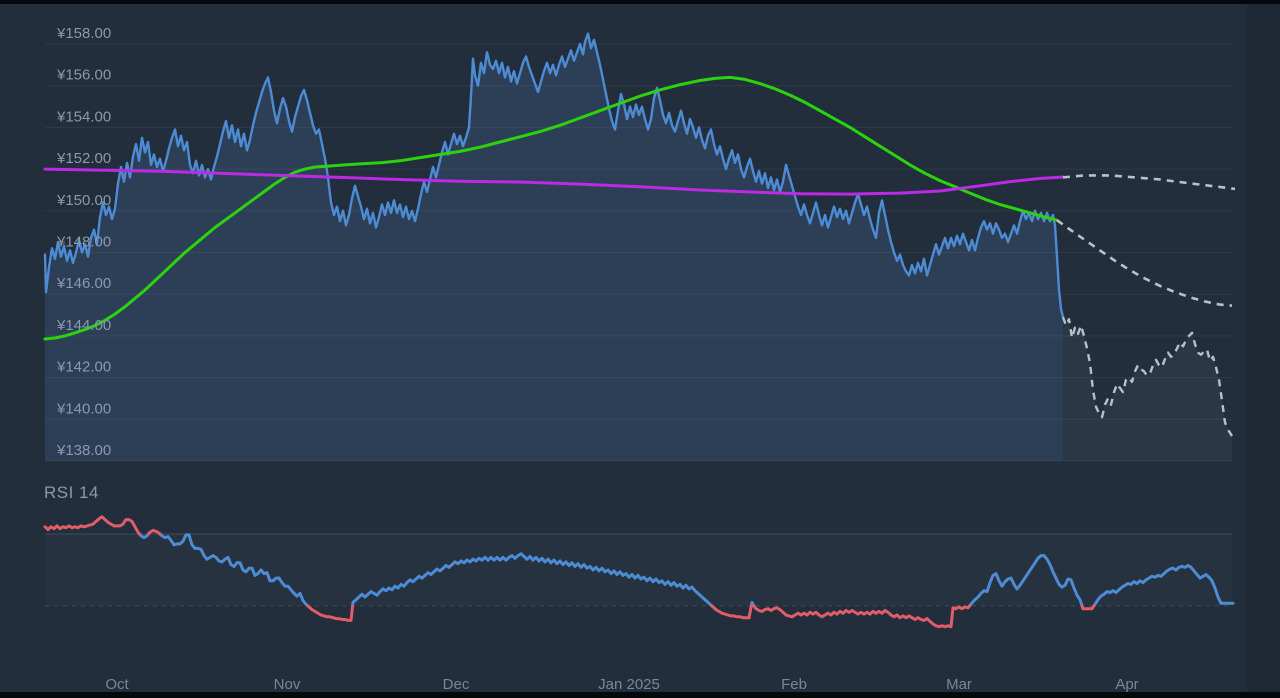 The width and height of the screenshot is (1280, 698). Describe the element at coordinates (83, 242) in the screenshot. I see `price-tick-label: ¥148.00` at that location.